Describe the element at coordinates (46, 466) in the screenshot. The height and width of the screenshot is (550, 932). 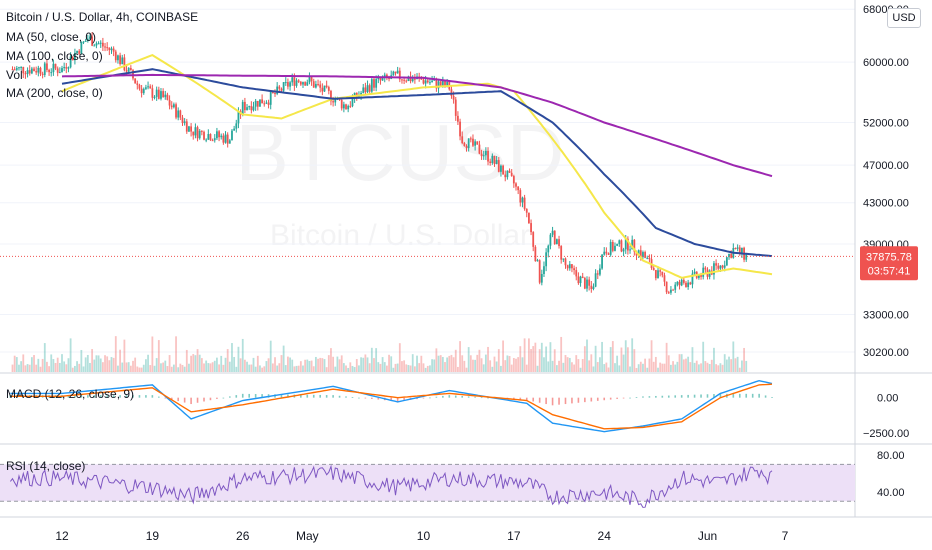
I see `legend-rsi: RSI (14, close)` at that location.